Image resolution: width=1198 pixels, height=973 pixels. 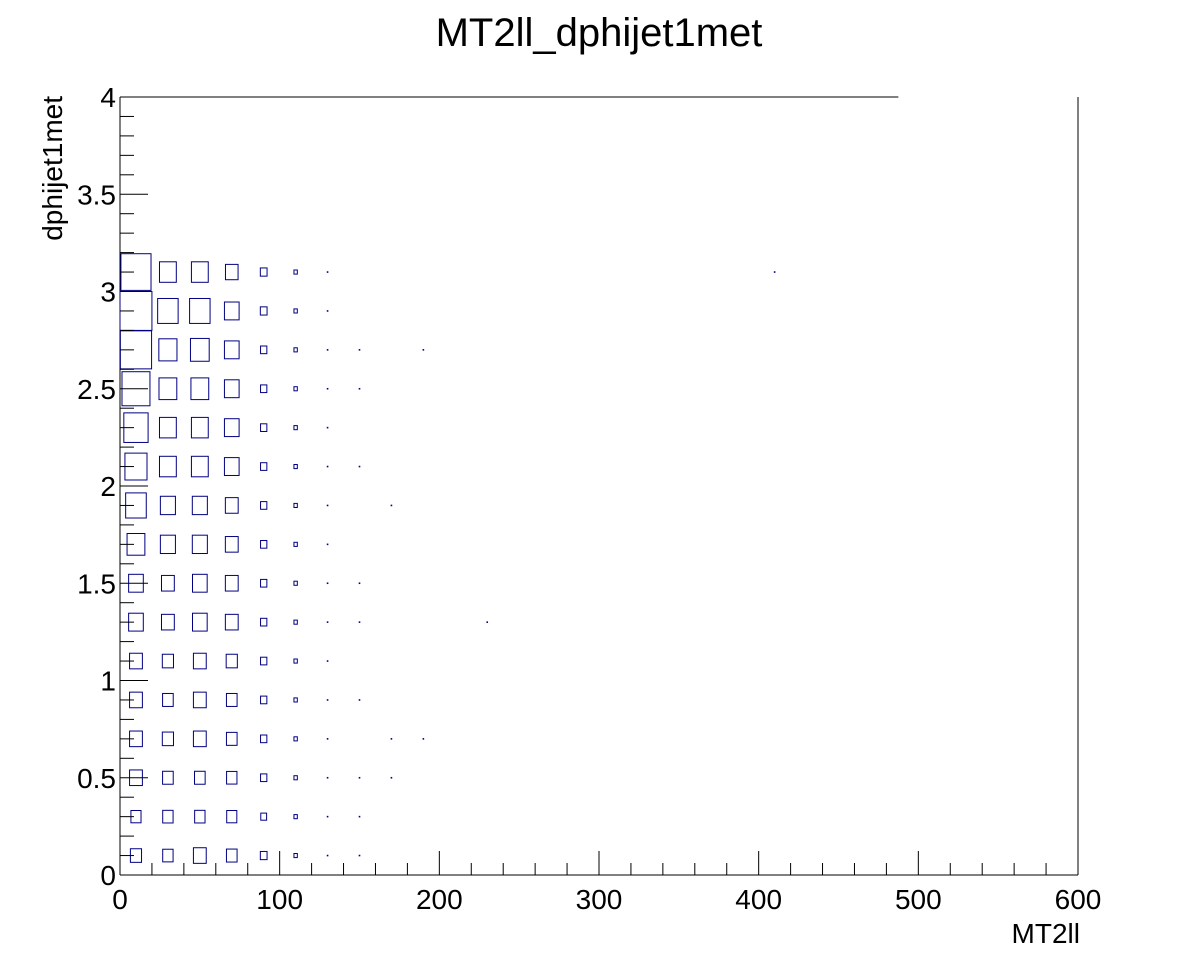 What do you see at coordinates (96, 778) in the screenshot?
I see `y-tick-label: 0.5` at bounding box center [96, 778].